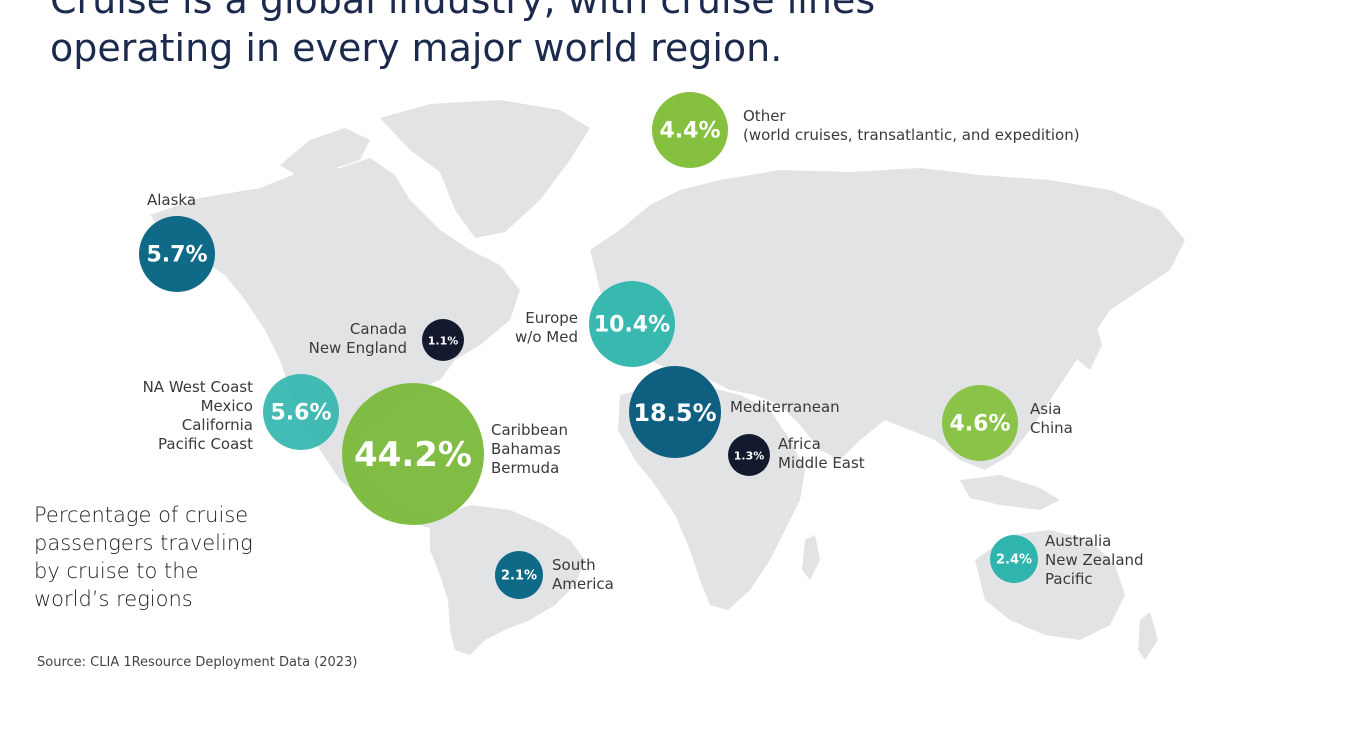 The width and height of the screenshot is (1359, 740). I want to click on bubble-south-america: 2.1%, so click(519, 575).